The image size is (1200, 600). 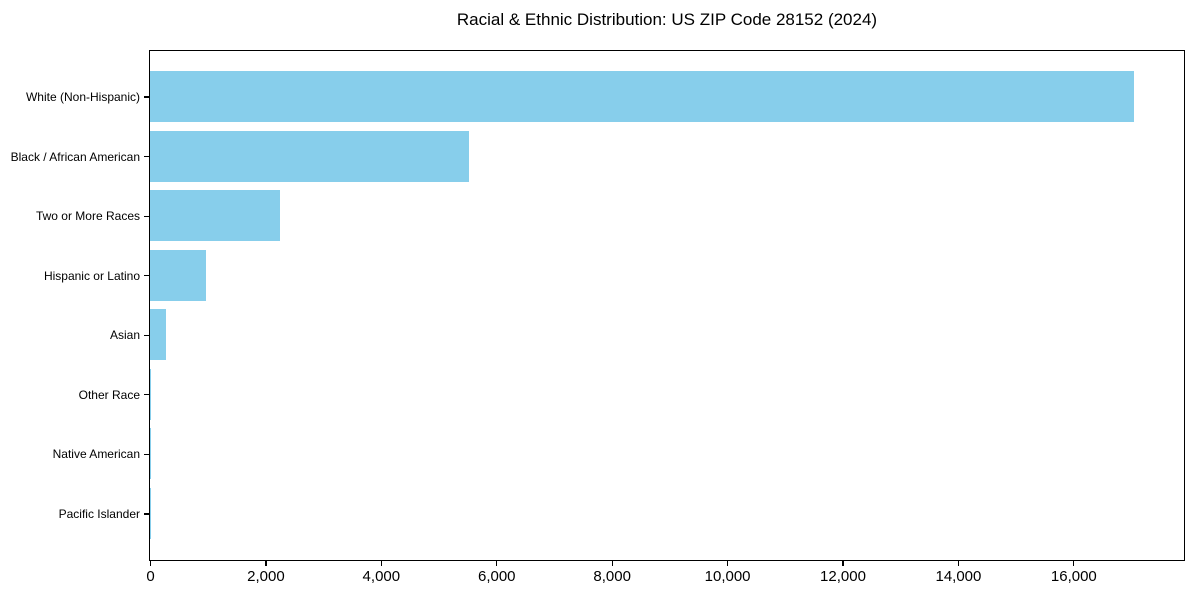 I want to click on x-tick-label-6000: 6,000, so click(x=496, y=576).